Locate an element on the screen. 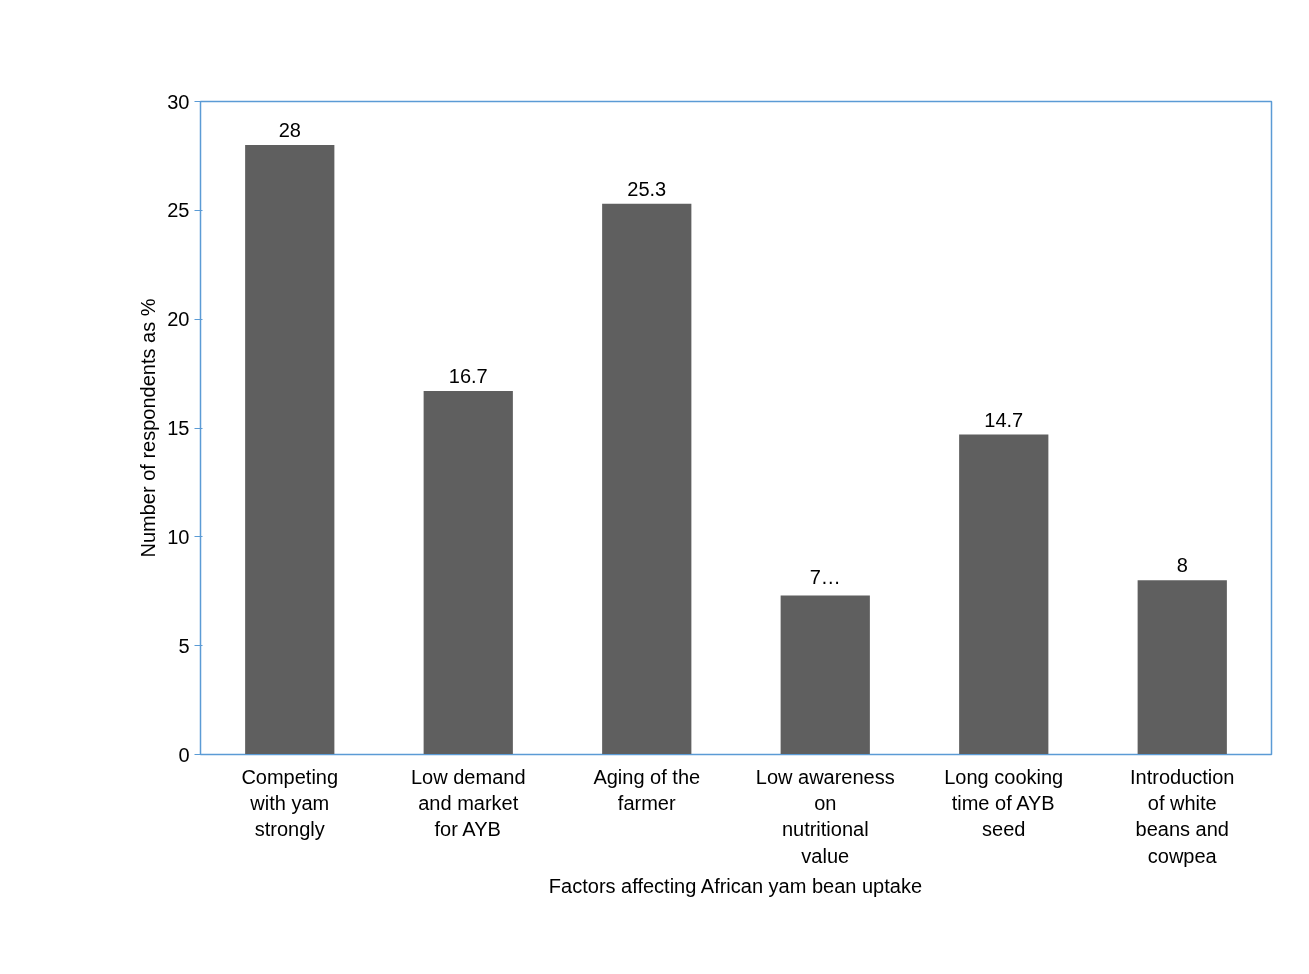 The image size is (1309, 974). data-label: 8 is located at coordinates (1182, 565).